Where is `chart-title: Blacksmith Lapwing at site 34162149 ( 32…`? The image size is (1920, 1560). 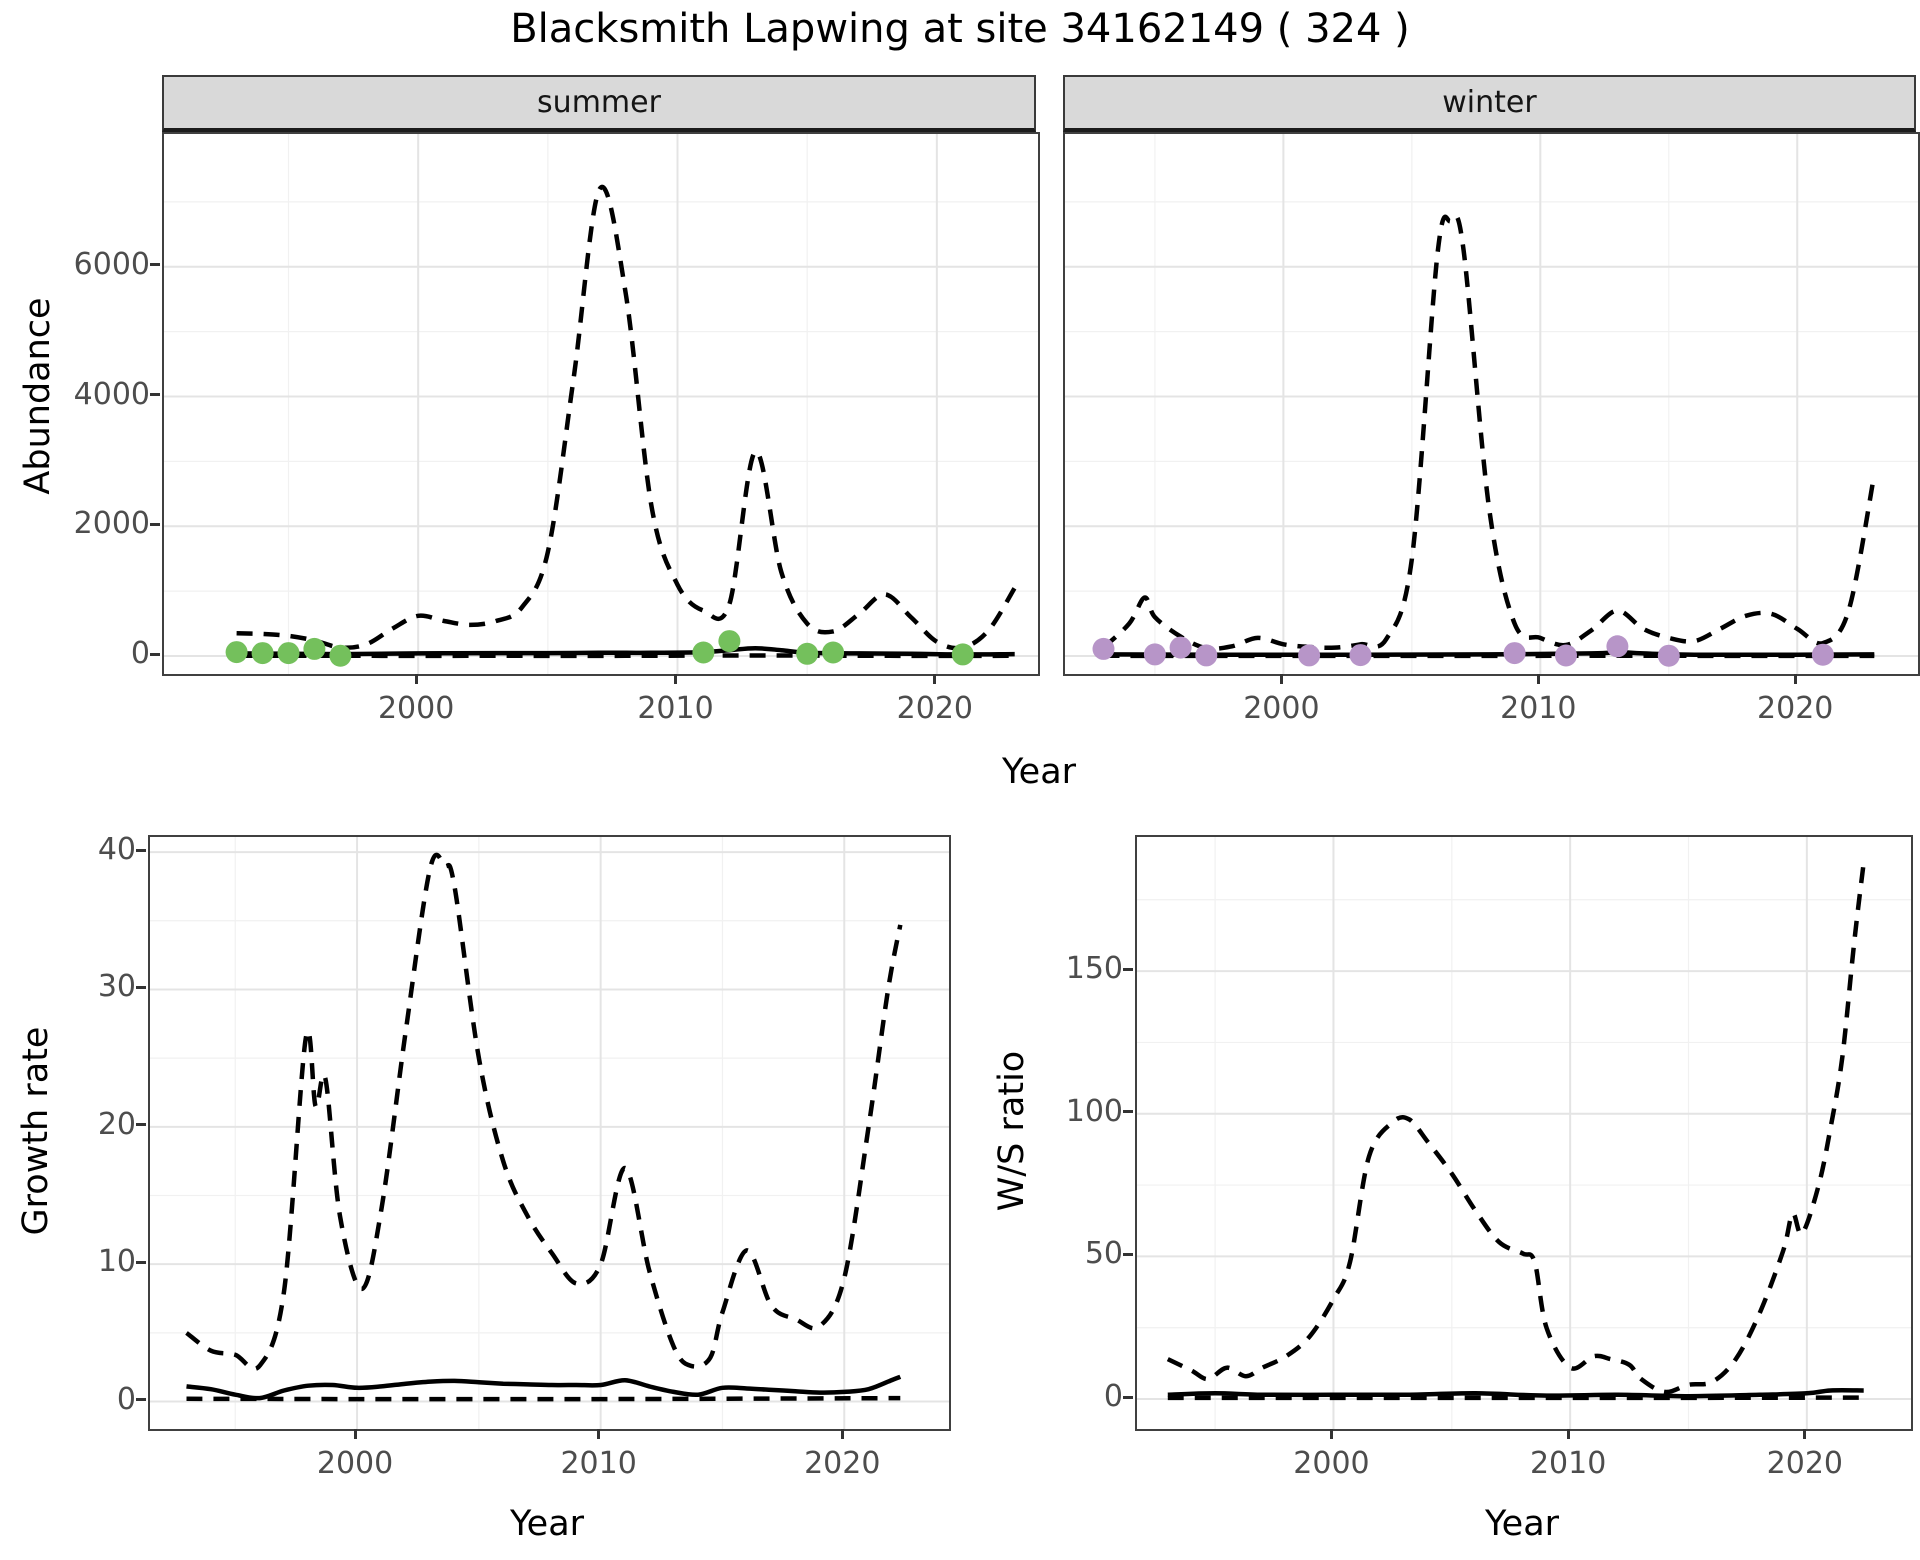 chart-title: Blacksmith Lapwing at site 34162149 ( 32… is located at coordinates (960, 29).